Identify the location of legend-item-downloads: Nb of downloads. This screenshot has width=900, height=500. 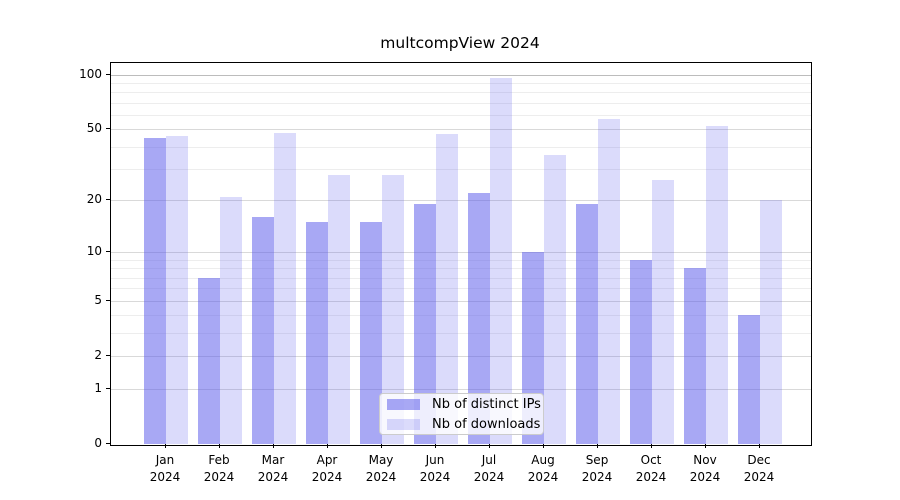
(465, 424).